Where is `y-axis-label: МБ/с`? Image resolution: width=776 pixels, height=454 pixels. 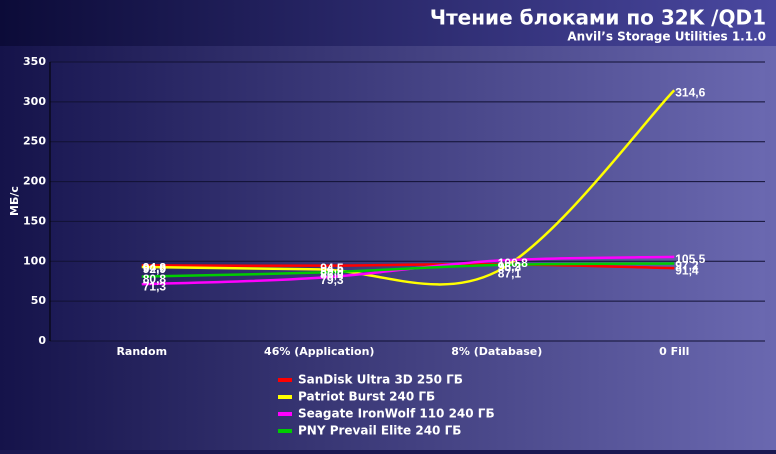
y-axis-label: МБ/с is located at coordinates (14, 201).